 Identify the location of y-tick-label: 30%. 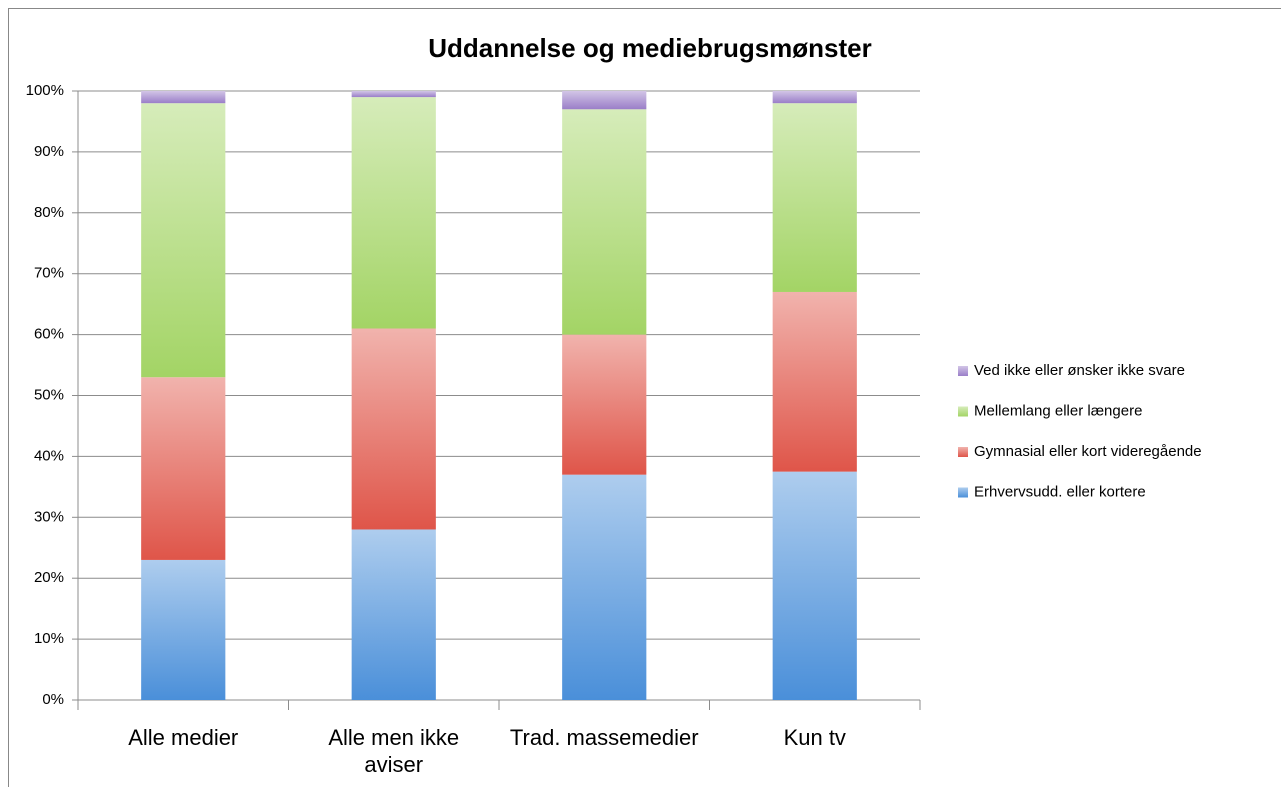
(49, 516).